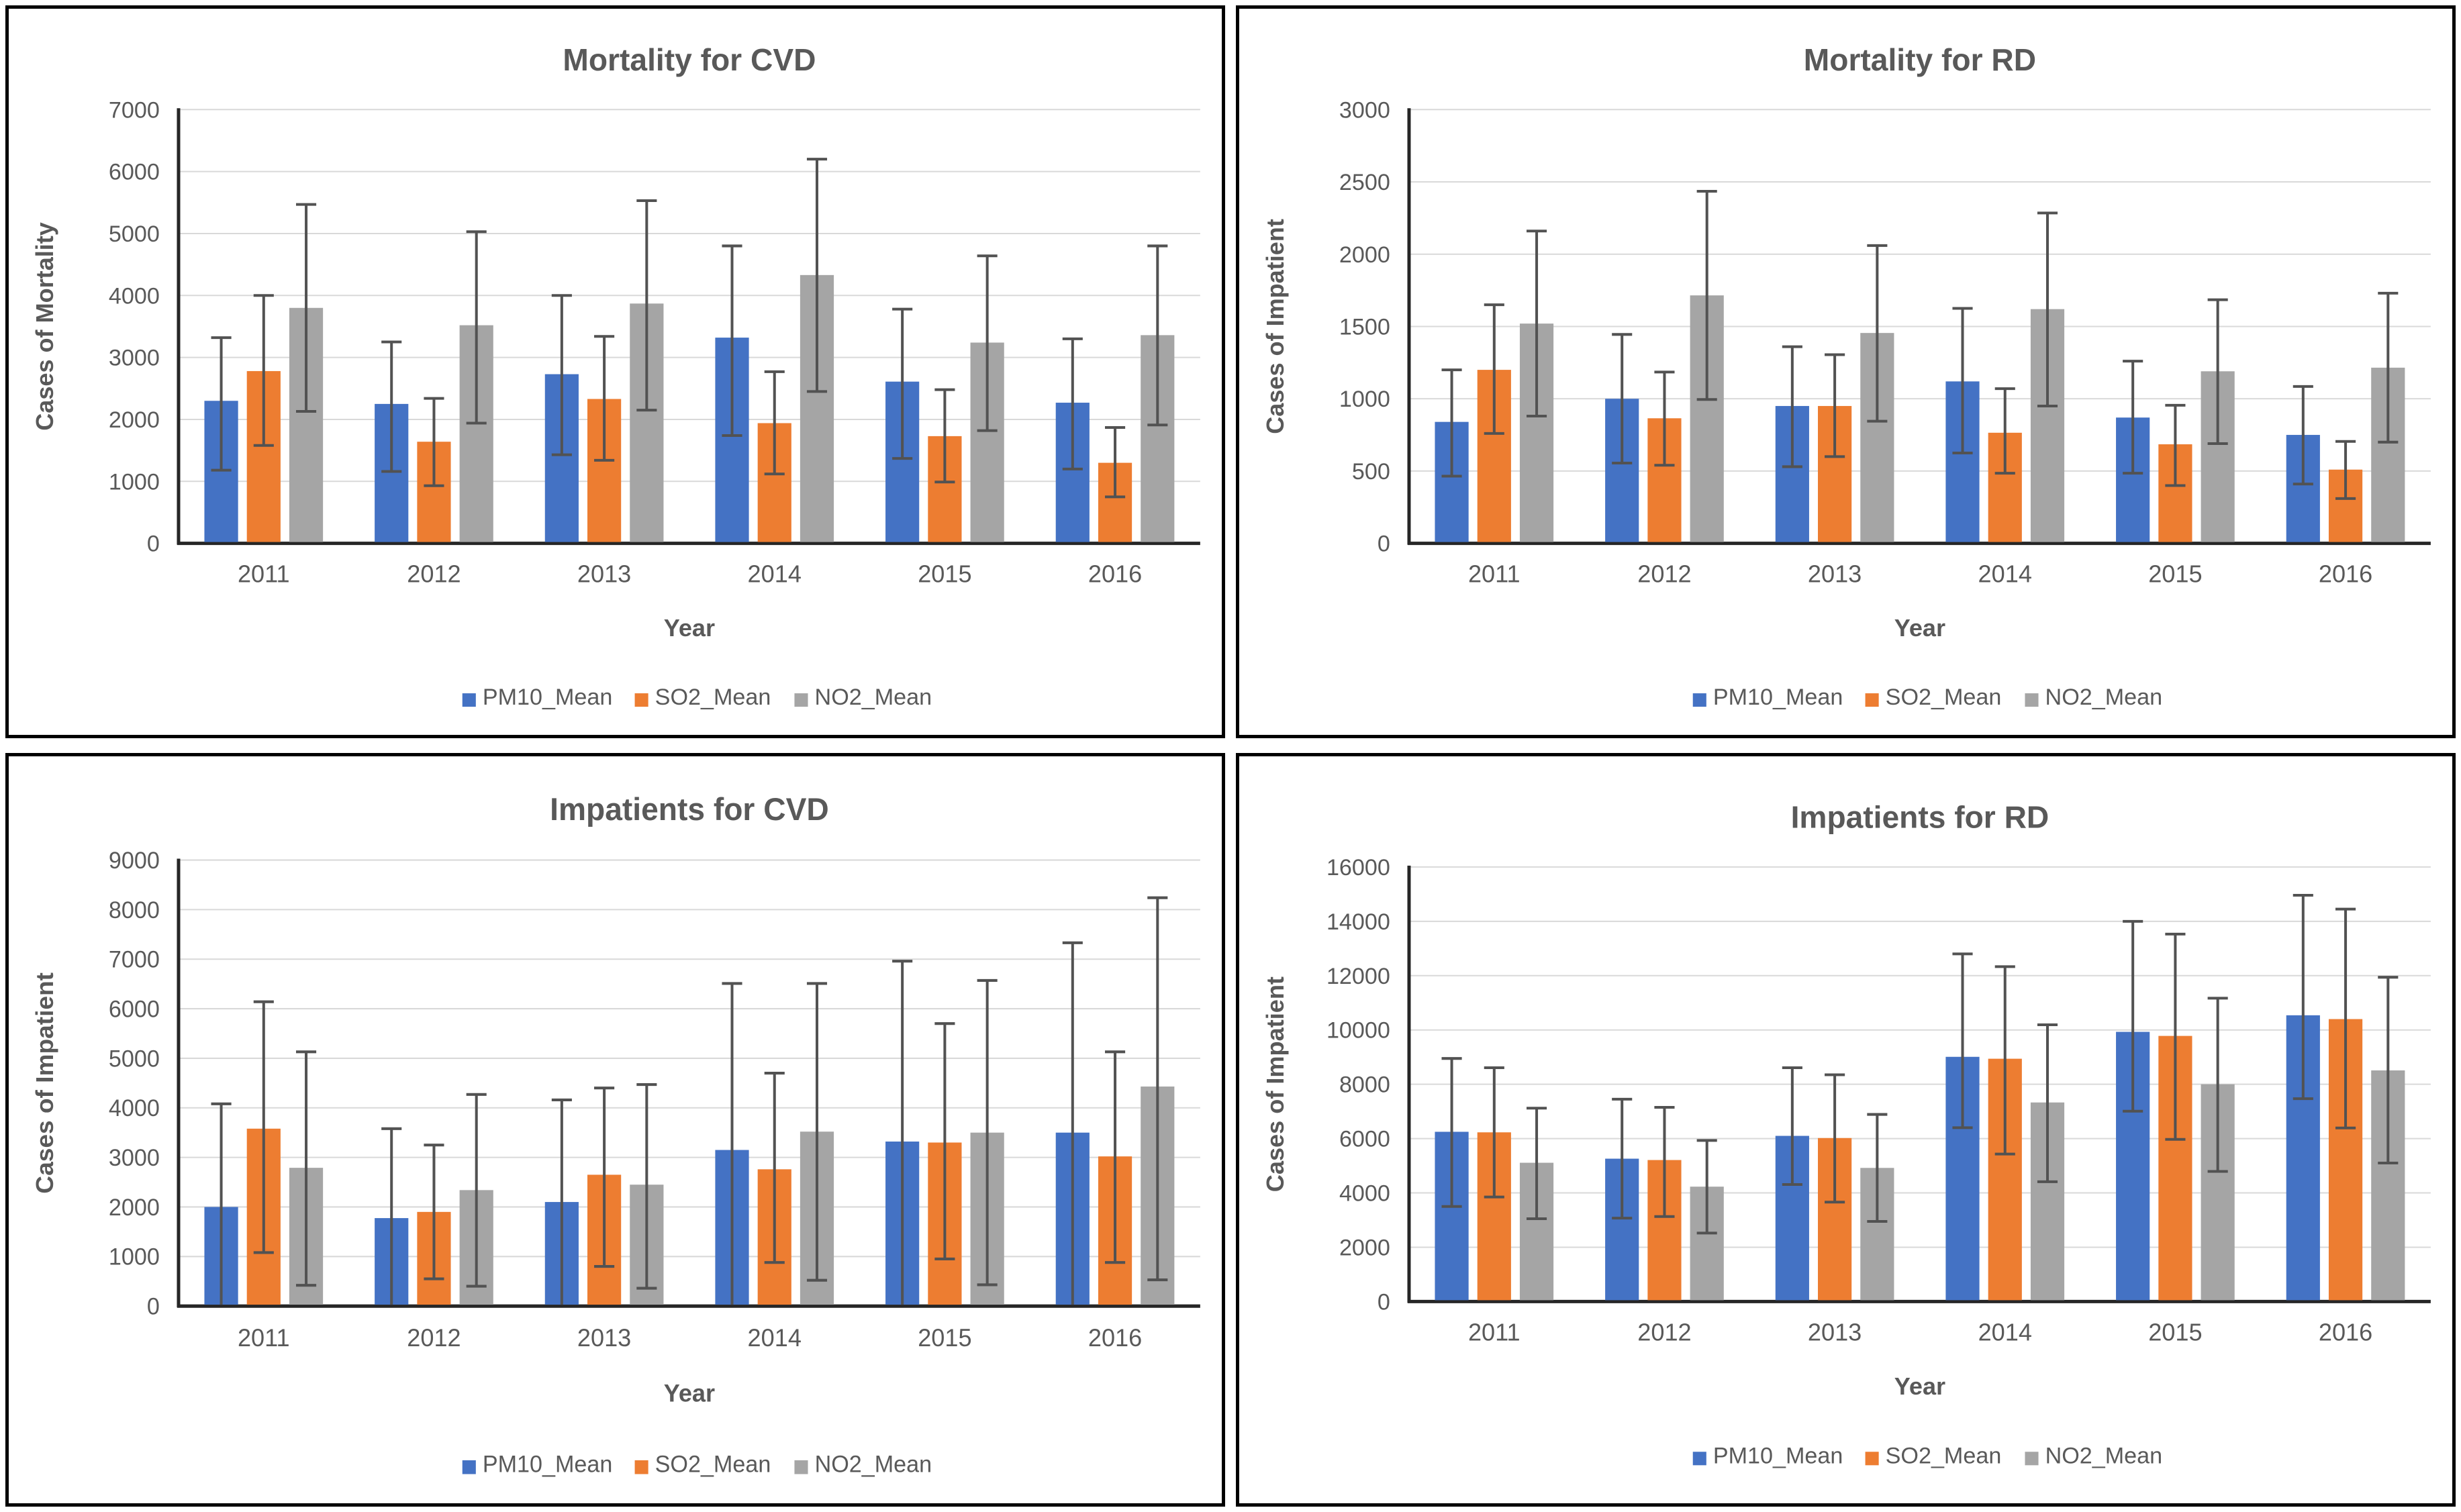 Image resolution: width=2461 pixels, height=1512 pixels. What do you see at coordinates (221, 404) in the screenshot?
I see `error-bar-PM10_Mean-2011` at bounding box center [221, 404].